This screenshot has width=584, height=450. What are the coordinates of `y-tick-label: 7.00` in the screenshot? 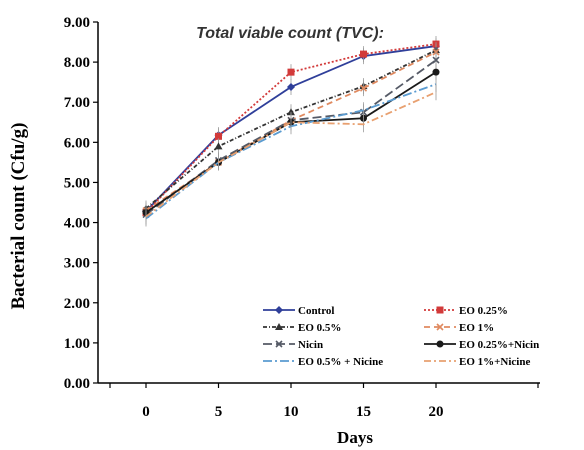 It's located at (77, 103).